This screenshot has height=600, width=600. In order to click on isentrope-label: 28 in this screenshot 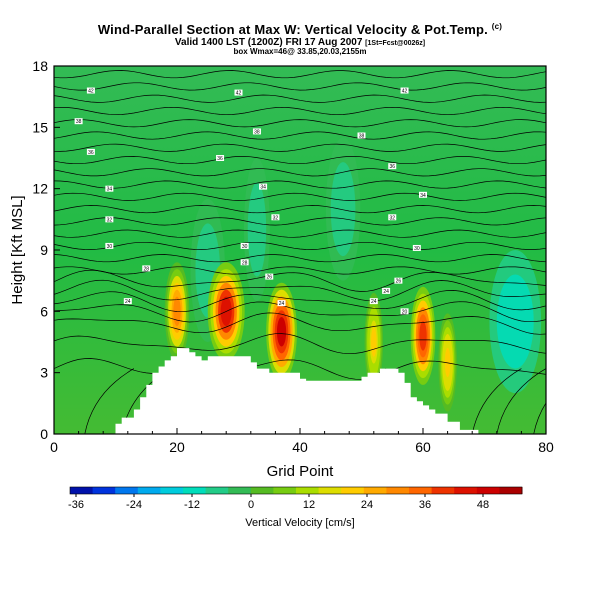, I will do `click(146, 268)`.